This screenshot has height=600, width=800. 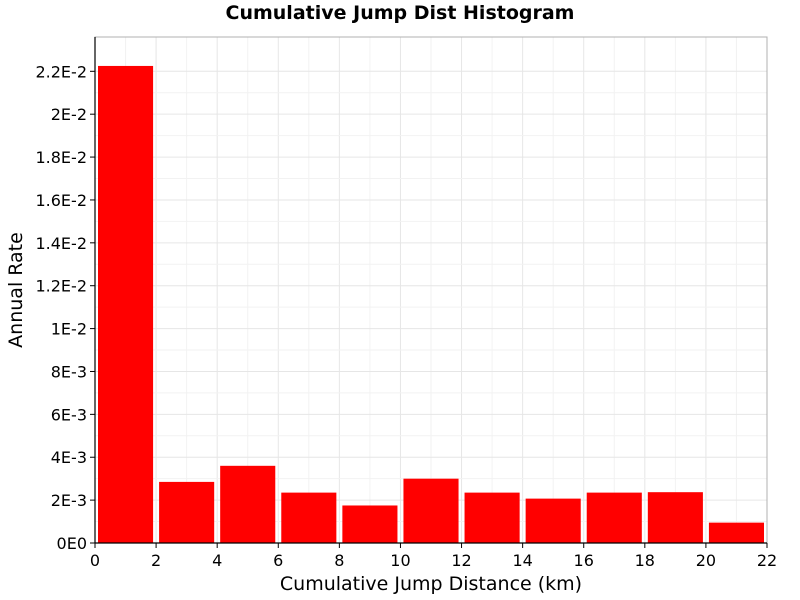 I want to click on x-tick-label: 8, so click(x=339, y=560).